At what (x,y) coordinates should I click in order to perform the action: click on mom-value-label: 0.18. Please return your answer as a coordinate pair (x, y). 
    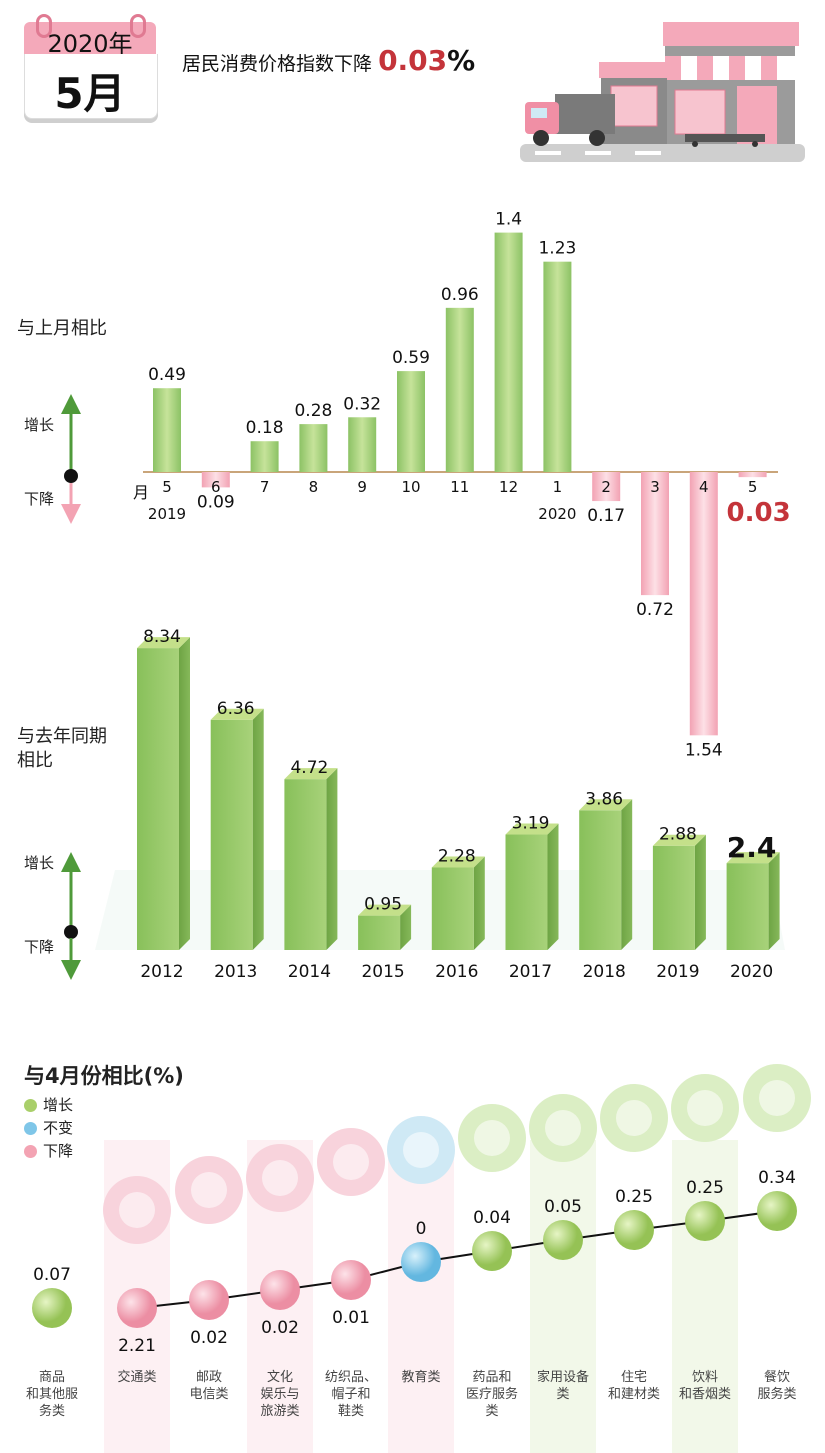
    Looking at the image, I should click on (265, 428).